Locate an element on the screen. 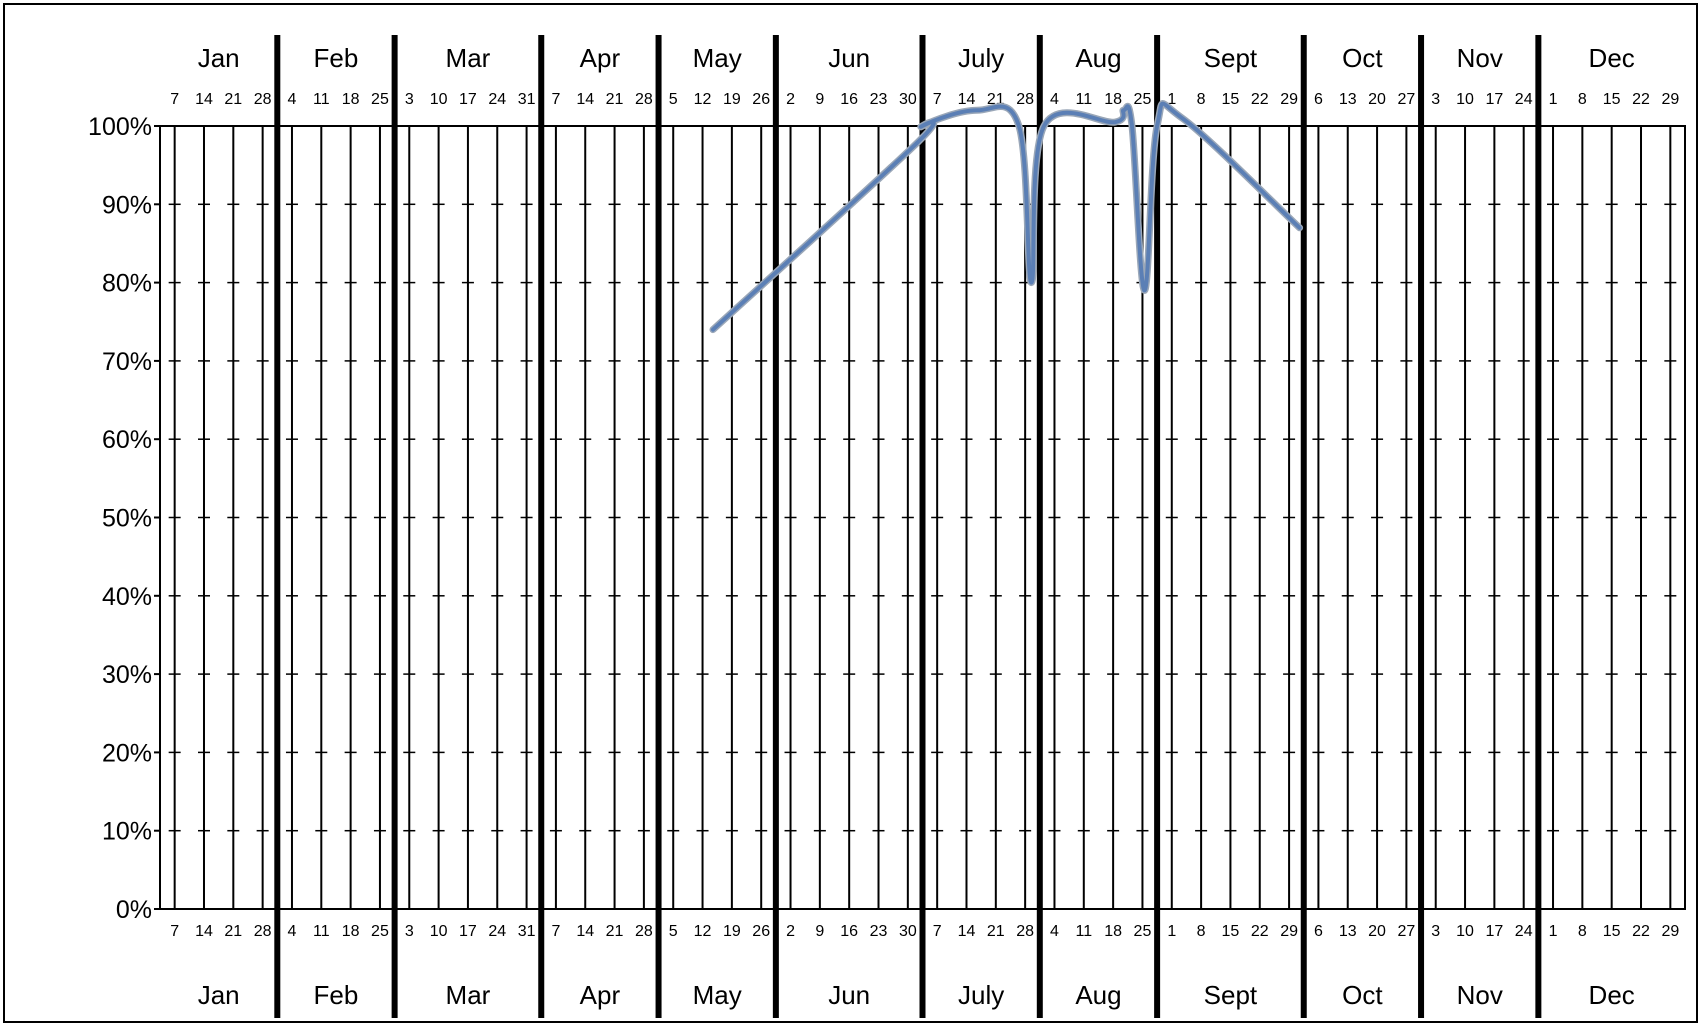 This screenshot has width=1703, height=1026. x-tick-label-bottom: 12 is located at coordinates (703, 931).